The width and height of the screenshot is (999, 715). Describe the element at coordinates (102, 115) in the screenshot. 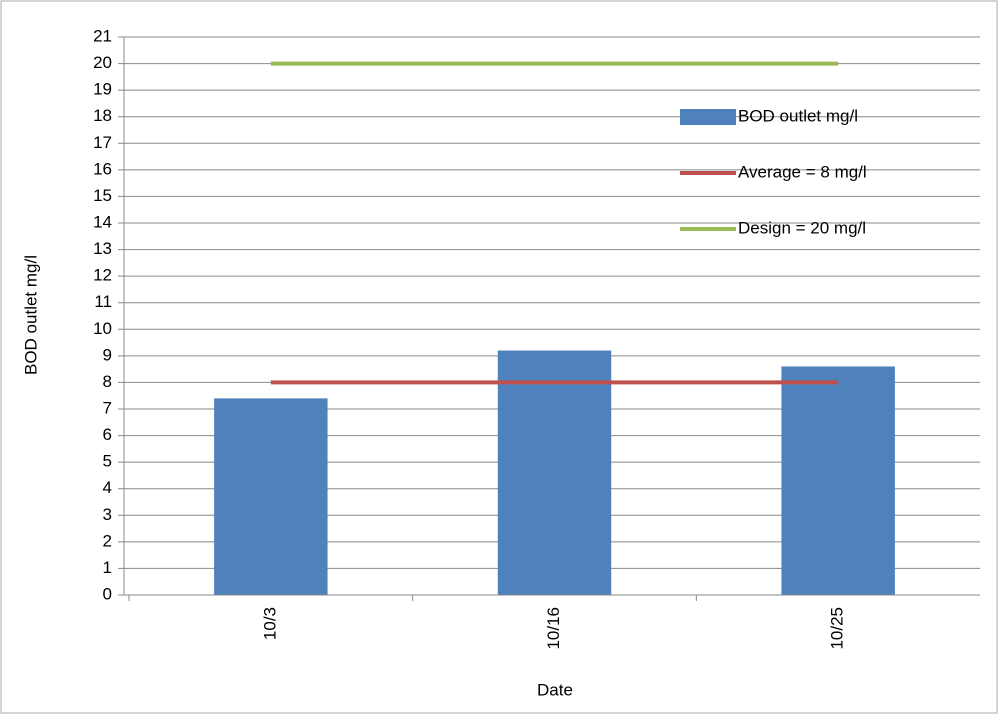

I see `y-tick-label: 18` at that location.